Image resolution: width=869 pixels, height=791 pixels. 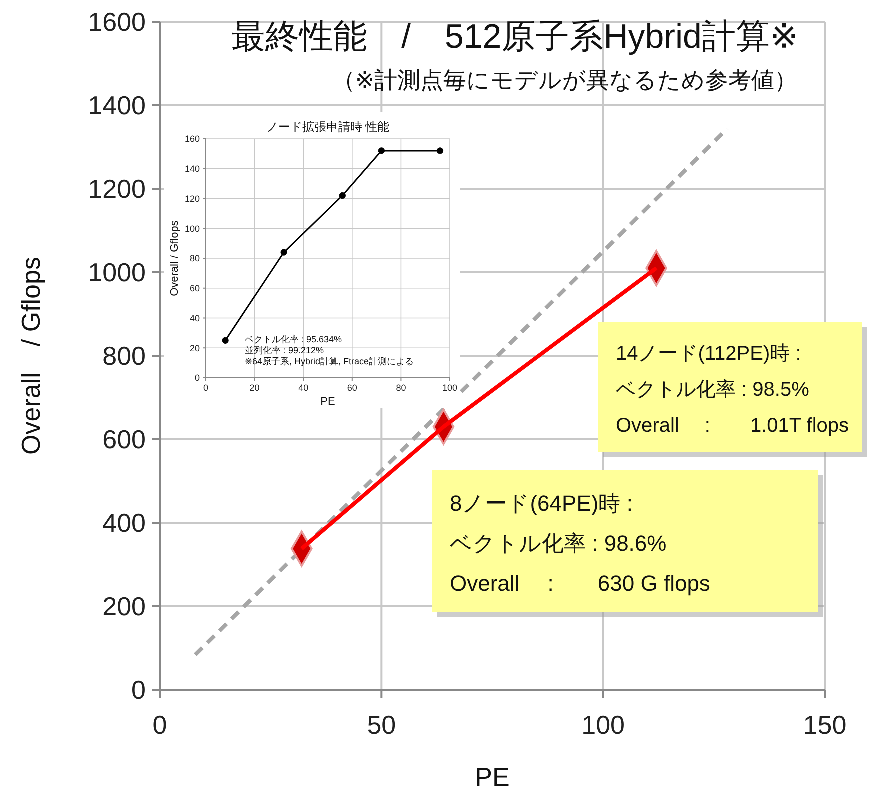 What do you see at coordinates (124, 523) in the screenshot?
I see `y-tick-label: 400` at bounding box center [124, 523].